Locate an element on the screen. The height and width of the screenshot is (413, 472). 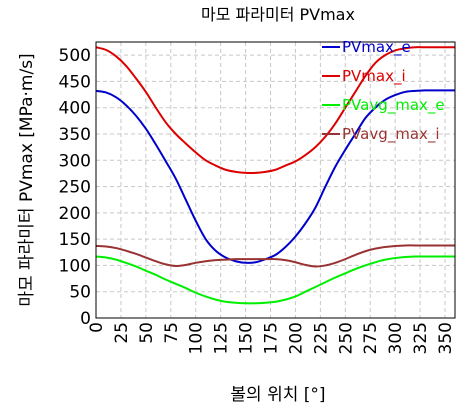
x-tick-labels: 0 25 50 75 100 125 150 175 200 225 250 275 300 325 350 is located at coordinates (271, 338).